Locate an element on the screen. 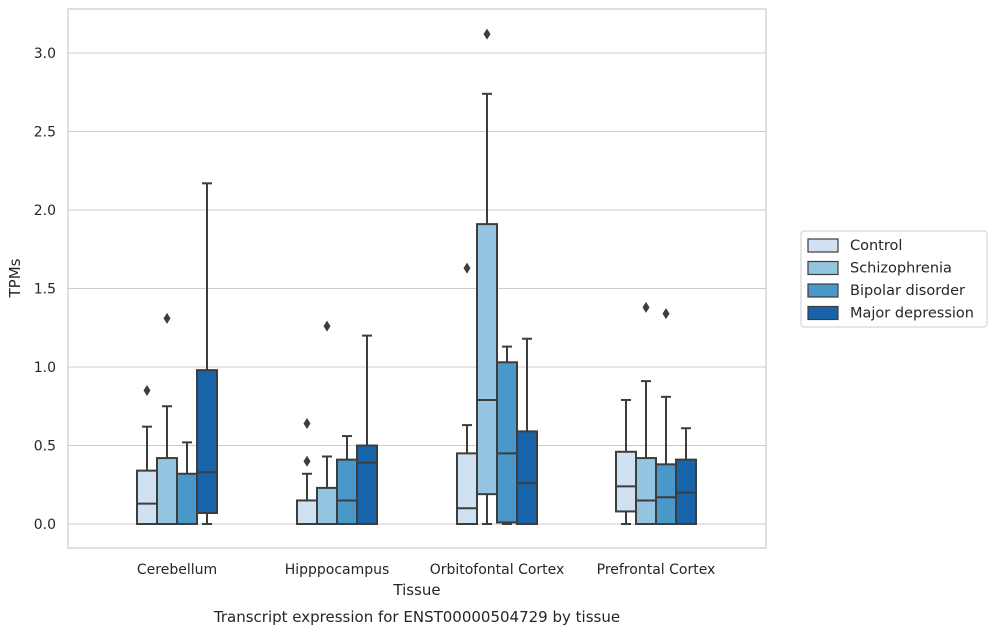 This screenshot has height=634, width=997. y-axis-label: TPMs is located at coordinates (15, 278).